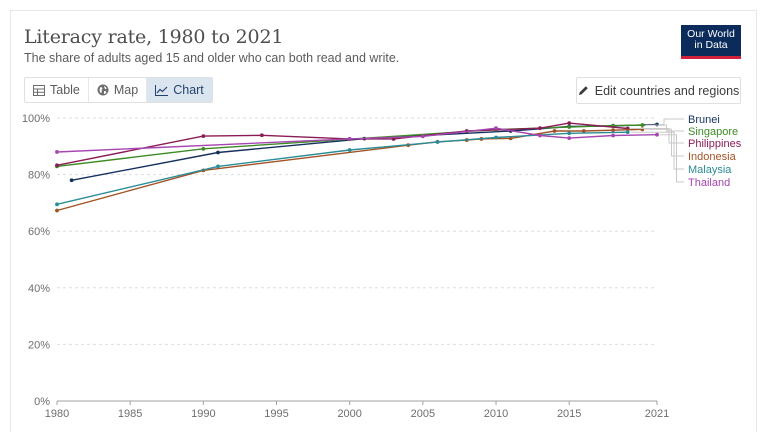  What do you see at coordinates (126, 90) in the screenshot?
I see `tab-map-label: Map` at bounding box center [126, 90].